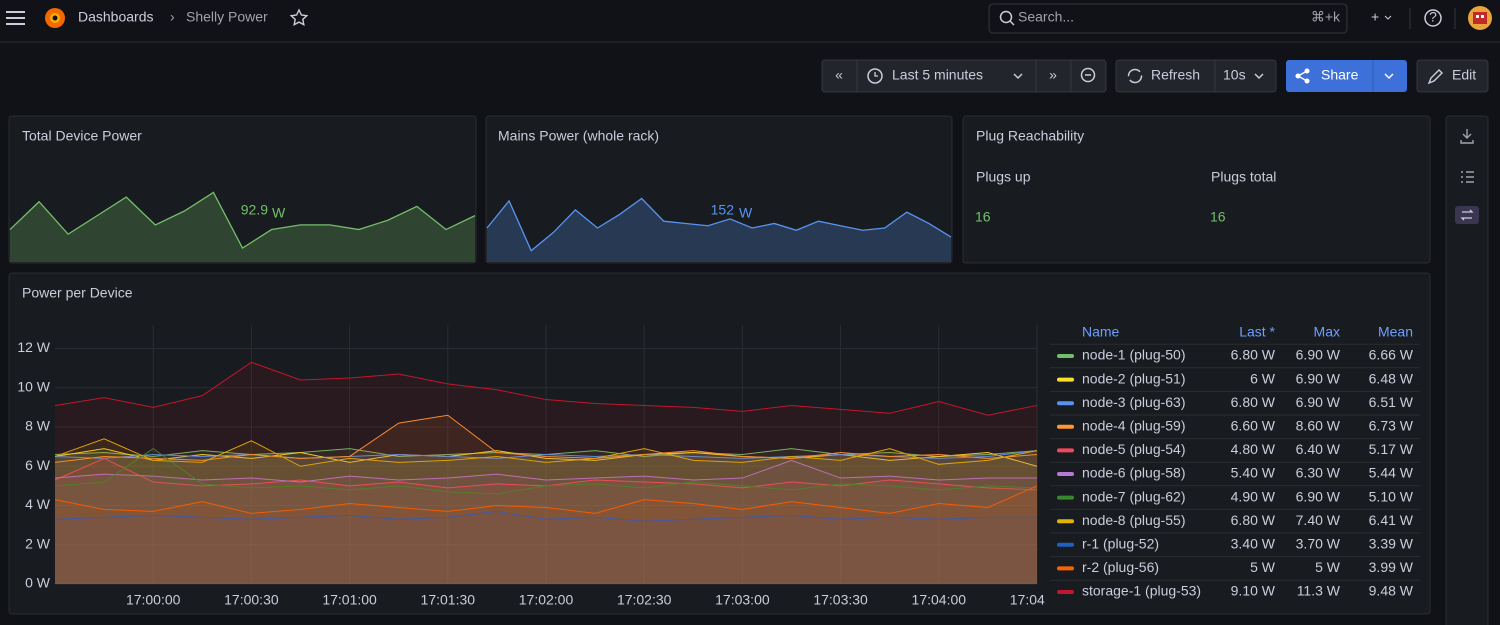  Describe the element at coordinates (1318, 449) in the screenshot. I see `legend-value: 6.40 W` at that location.